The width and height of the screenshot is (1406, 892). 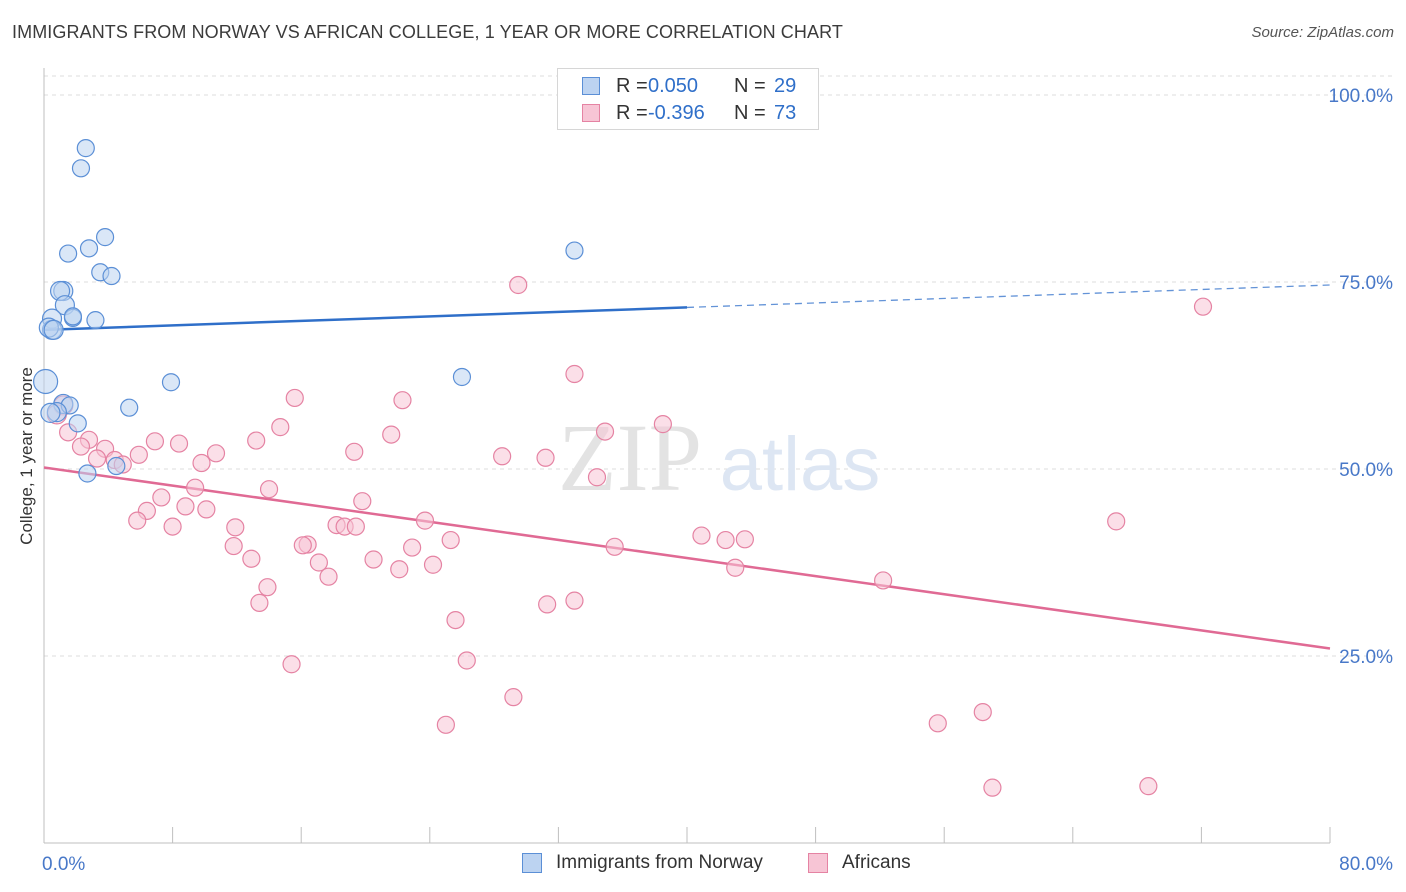 What do you see at coordinates (818, 863) in the screenshot?
I see `africans-legend-swatch` at bounding box center [818, 863].